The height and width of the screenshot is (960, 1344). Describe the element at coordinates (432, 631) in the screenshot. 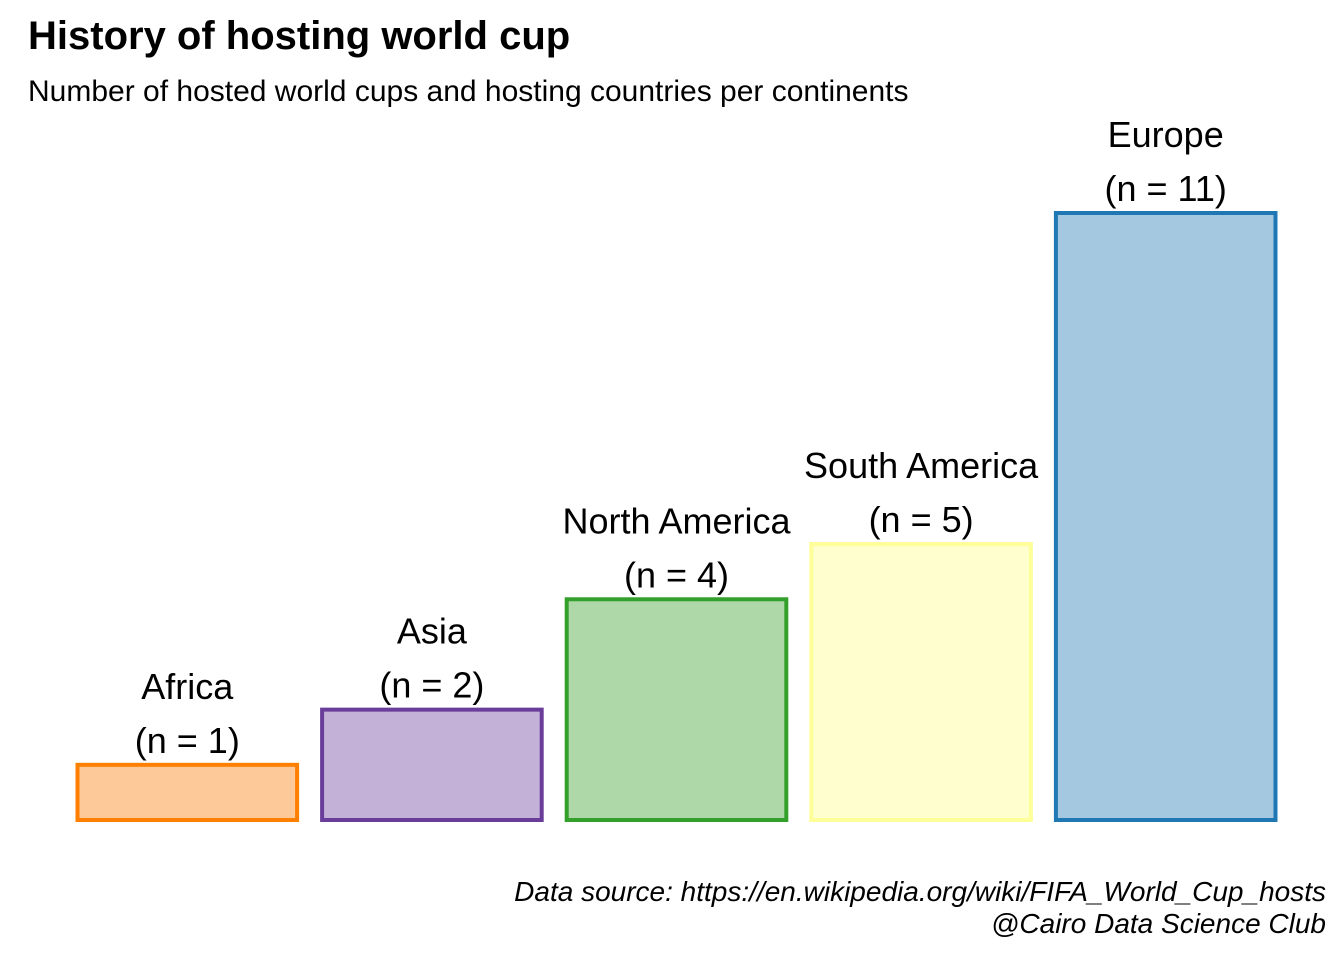

I see `bar-category-label-asia: Asia` at that location.